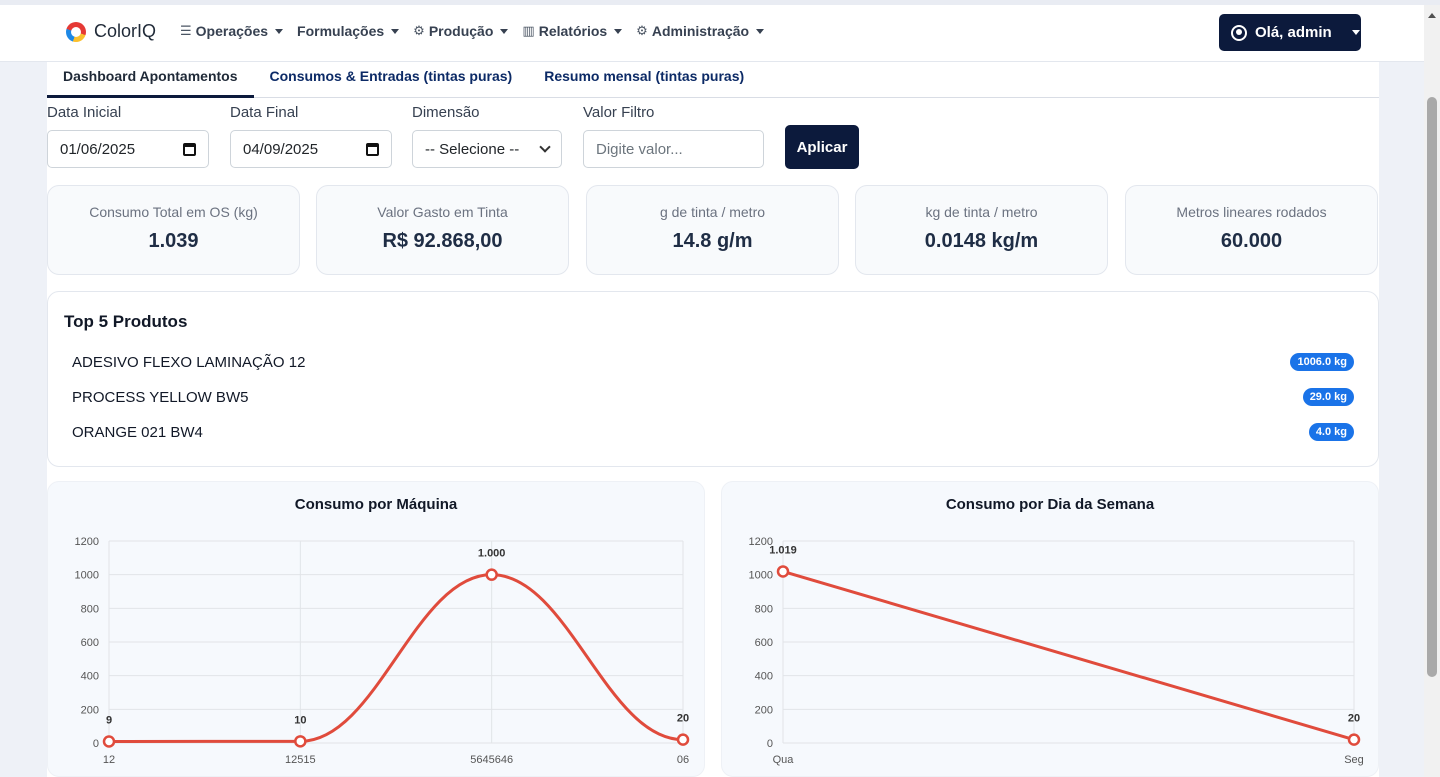  I want to click on kpi-value: 0.0148 kg/m, so click(981, 241).